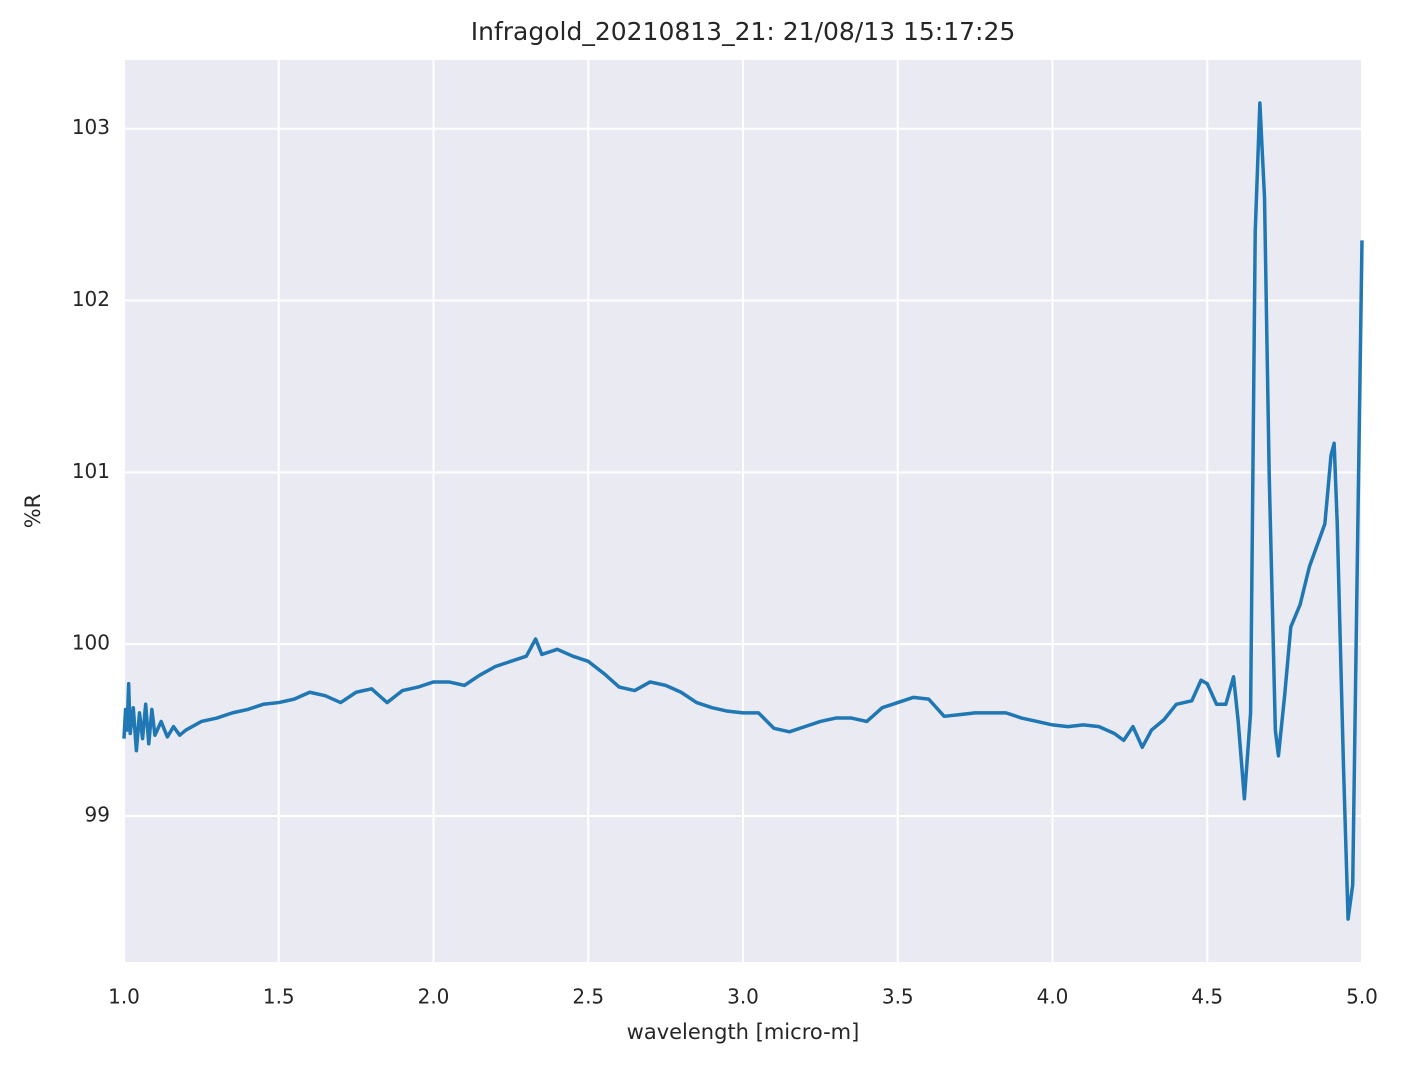 This screenshot has height=1073, width=1402. I want to click on x-tick-label: 3.0, so click(743, 997).